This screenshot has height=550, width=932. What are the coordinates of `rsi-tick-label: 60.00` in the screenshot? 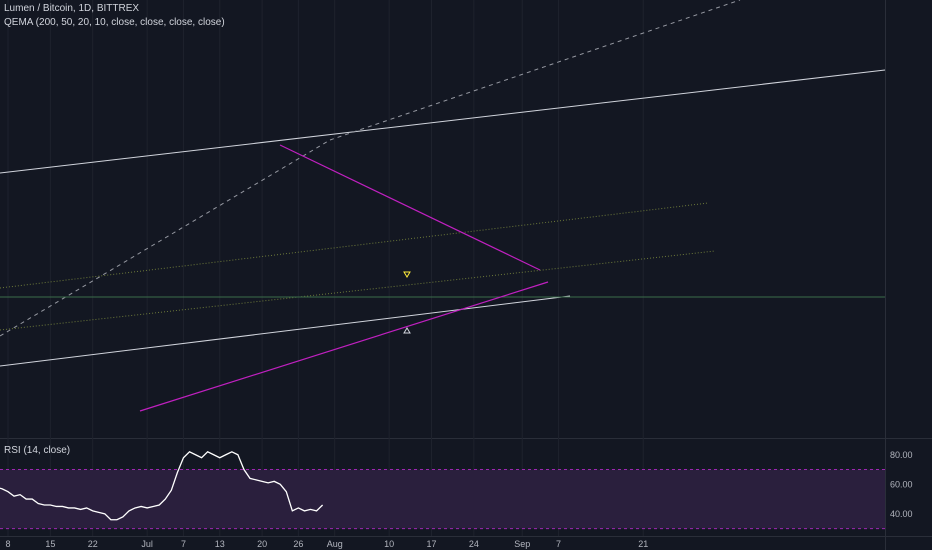 It's located at (901, 484).